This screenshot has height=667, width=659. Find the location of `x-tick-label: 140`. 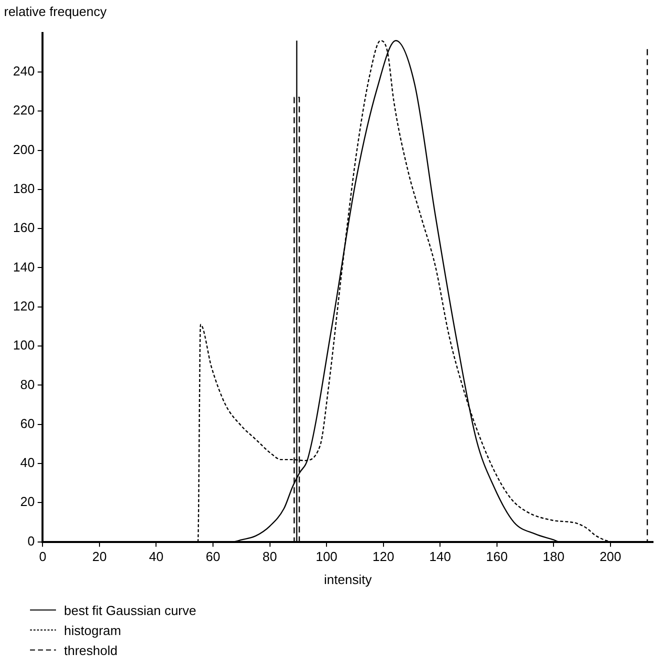

x-tick-label: 140 is located at coordinates (440, 556).